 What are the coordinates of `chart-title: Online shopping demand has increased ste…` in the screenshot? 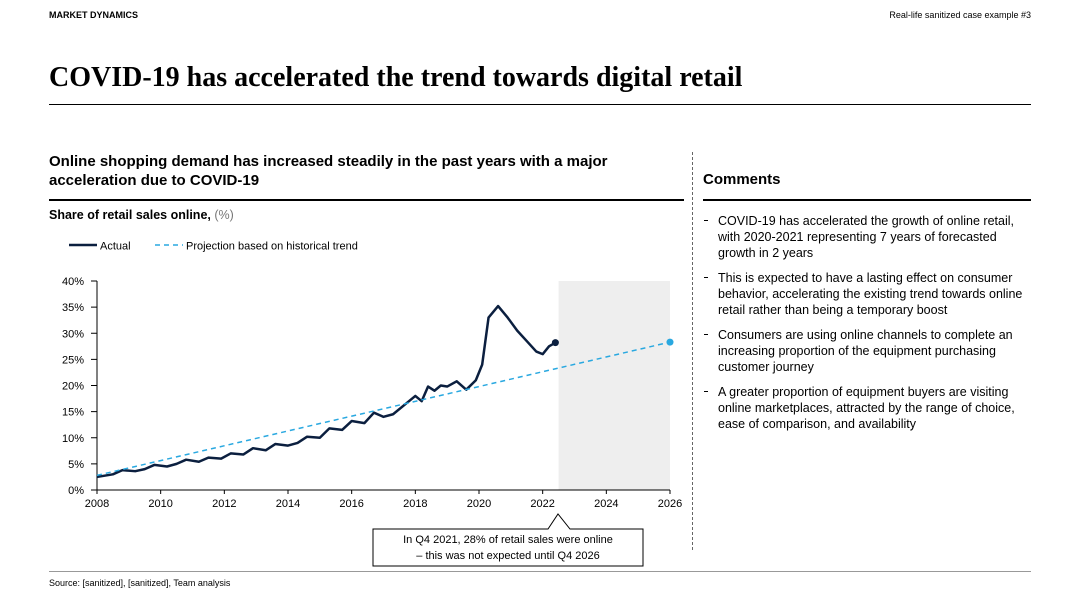 It's located at (328, 171).